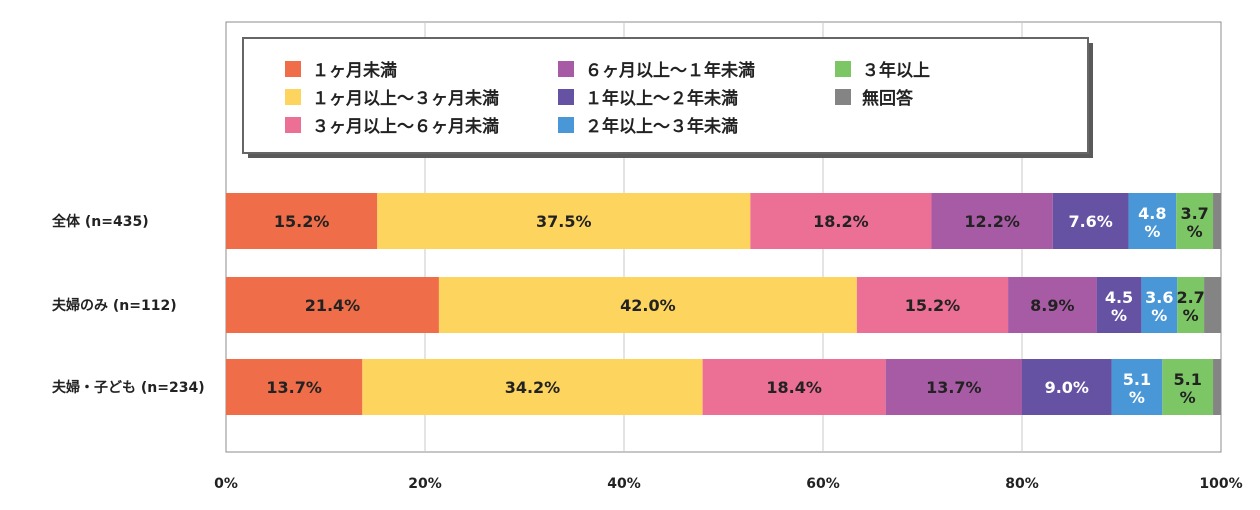 The image size is (1260, 510). What do you see at coordinates (114, 305) in the screenshot?
I see `category-label: 夫婦のみ (n=112)` at bounding box center [114, 305].